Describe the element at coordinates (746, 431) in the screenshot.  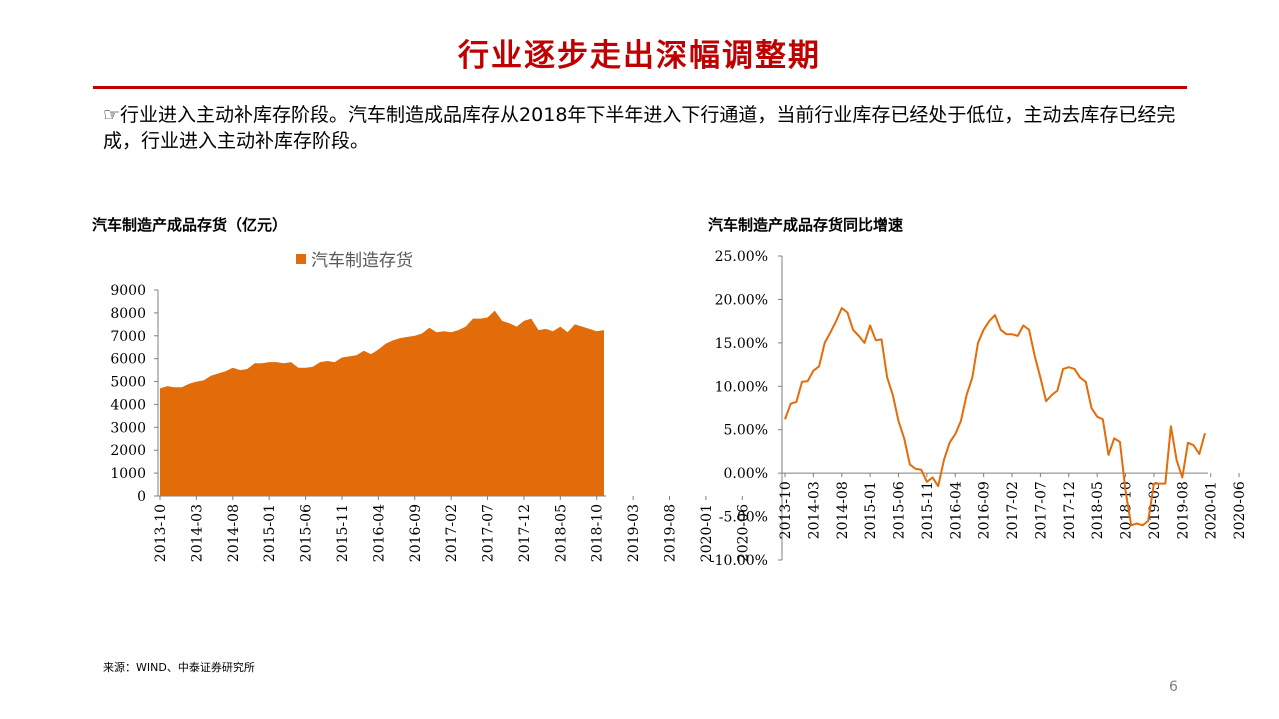
I see `y-tick-label: 5.00%` at that location.